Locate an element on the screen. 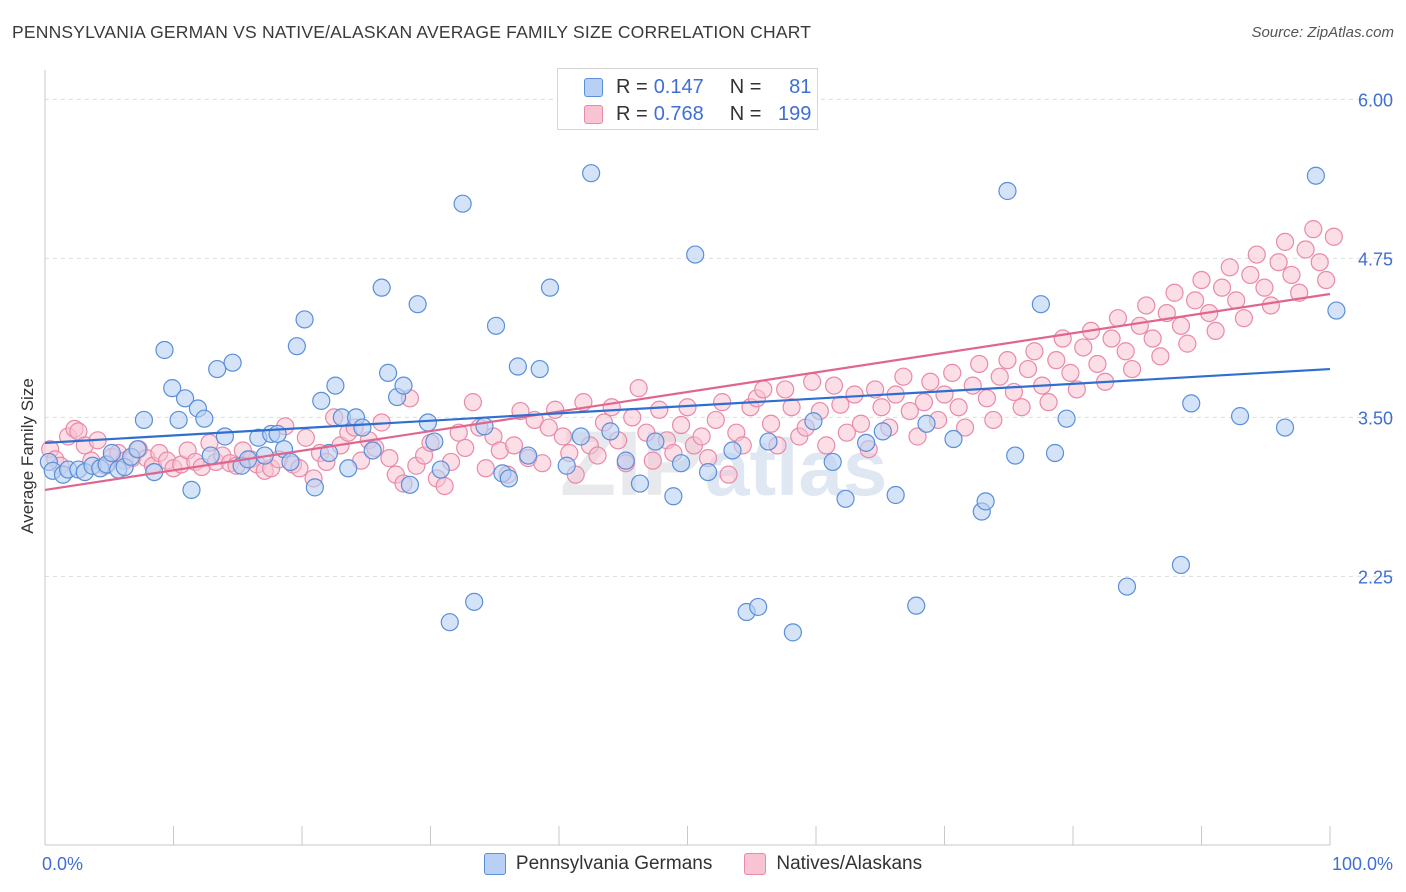 The width and height of the screenshot is (1406, 892). series-legend: Pennsylvania Germans Natives/Alaskans is located at coordinates (703, 864).